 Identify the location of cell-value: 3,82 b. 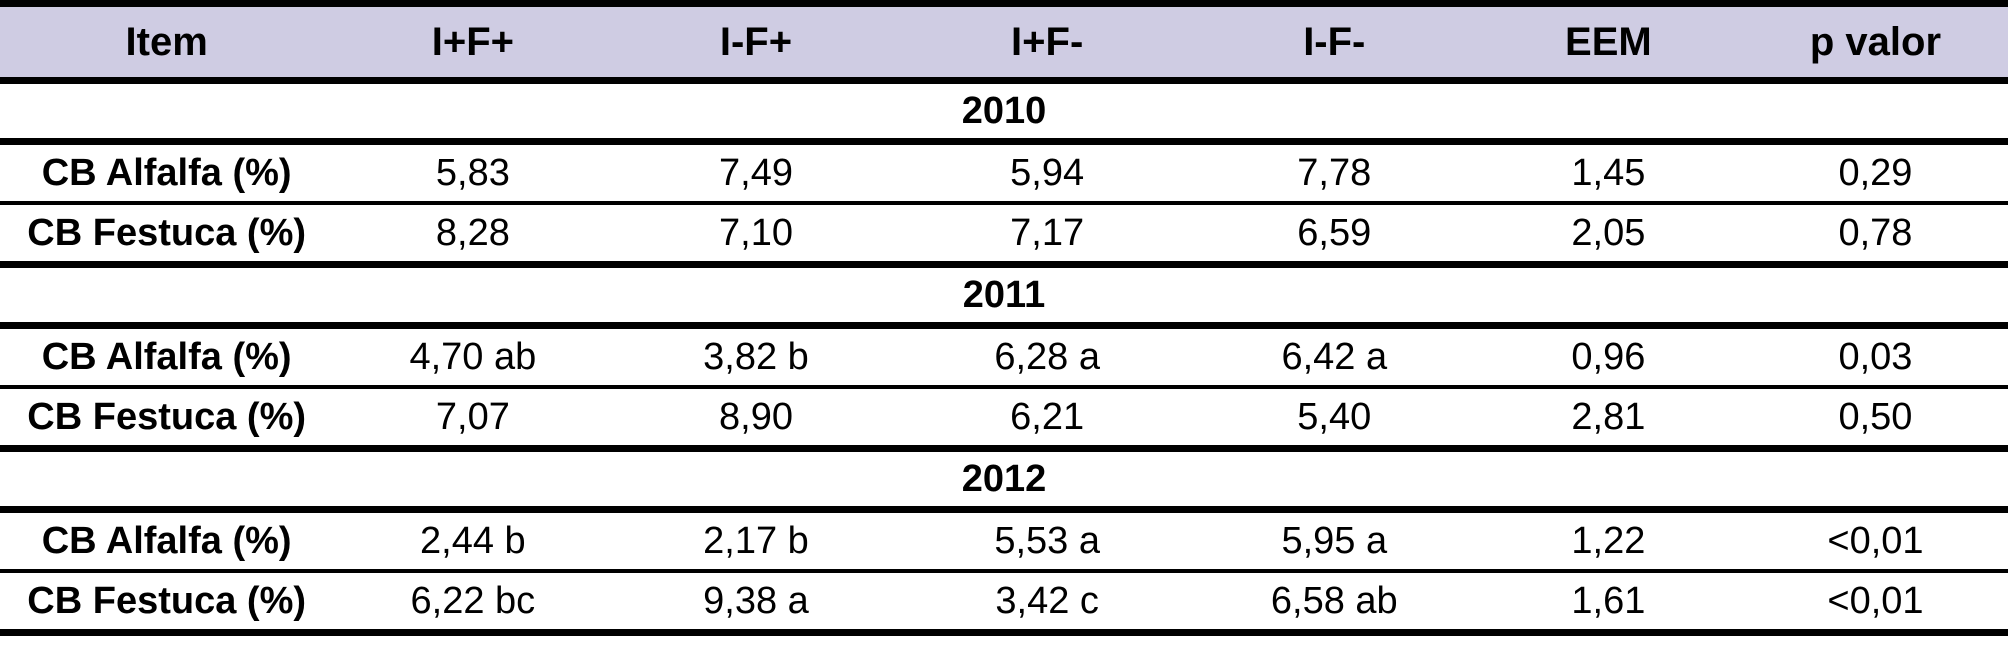
(756, 357).